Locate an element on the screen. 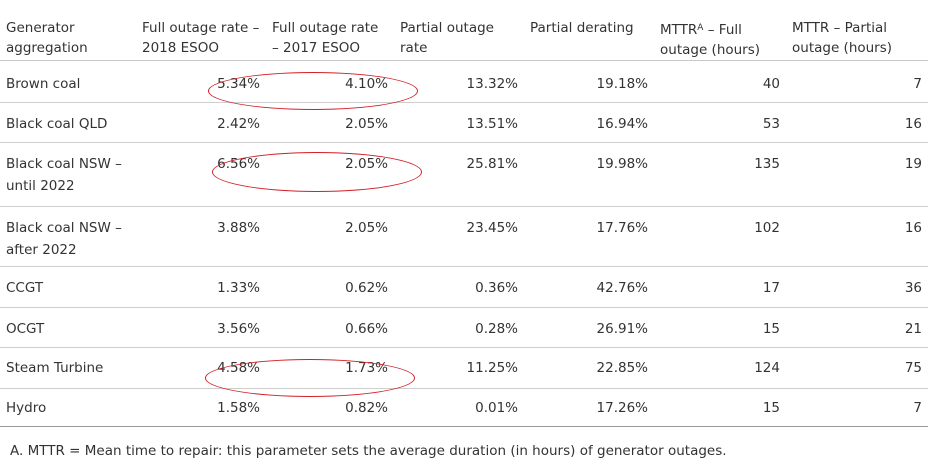 The width and height of the screenshot is (938, 473). header-mttr-full: MTTRA – Full outage (hours) is located at coordinates (720, 30).